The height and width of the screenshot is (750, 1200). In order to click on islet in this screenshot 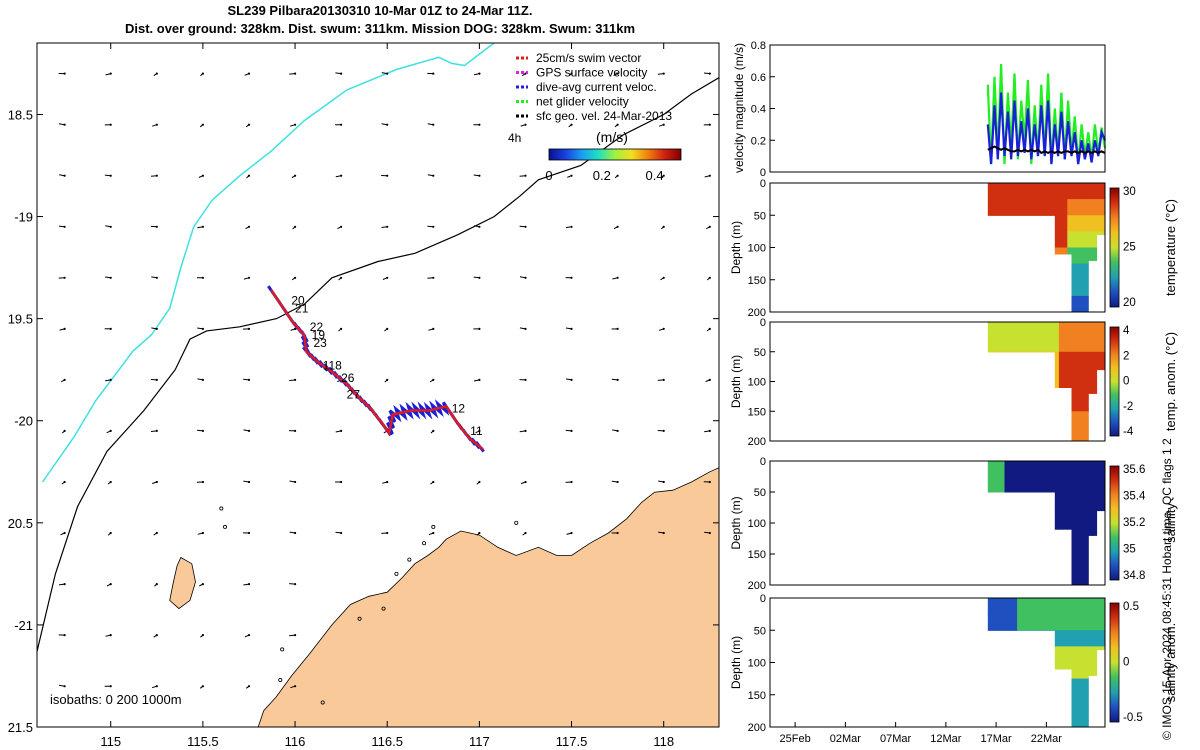, I will do `click(359, 618)`.